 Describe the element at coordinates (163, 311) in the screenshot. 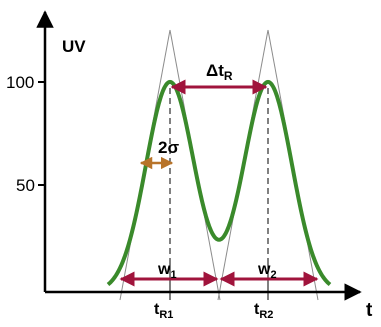

I see `tr1-label: tR1` at that location.